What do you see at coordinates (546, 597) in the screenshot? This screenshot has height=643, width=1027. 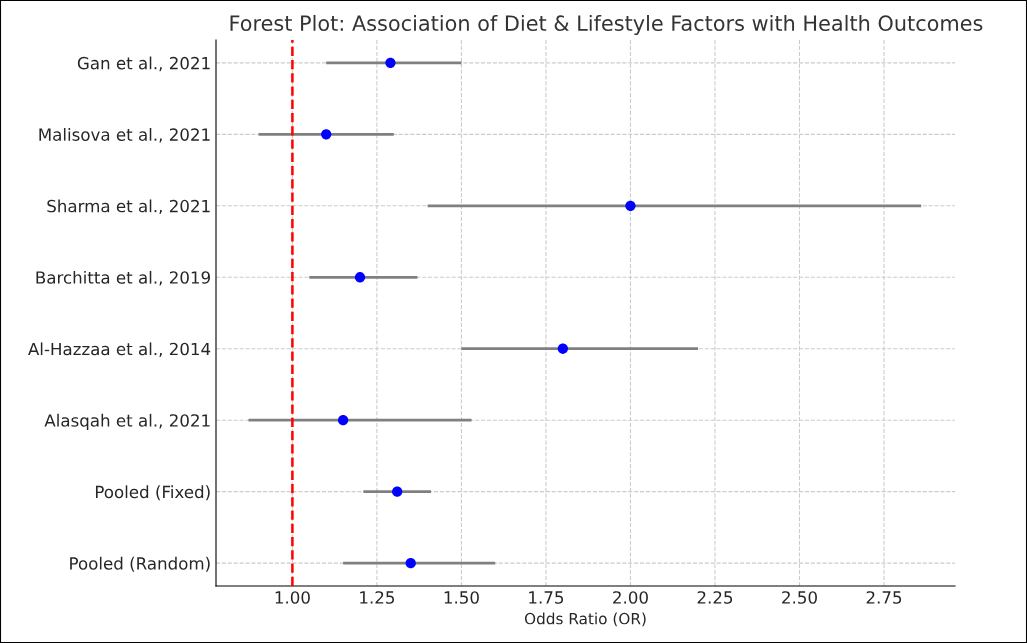 I see `x-tick-label: 1.75` at bounding box center [546, 597].